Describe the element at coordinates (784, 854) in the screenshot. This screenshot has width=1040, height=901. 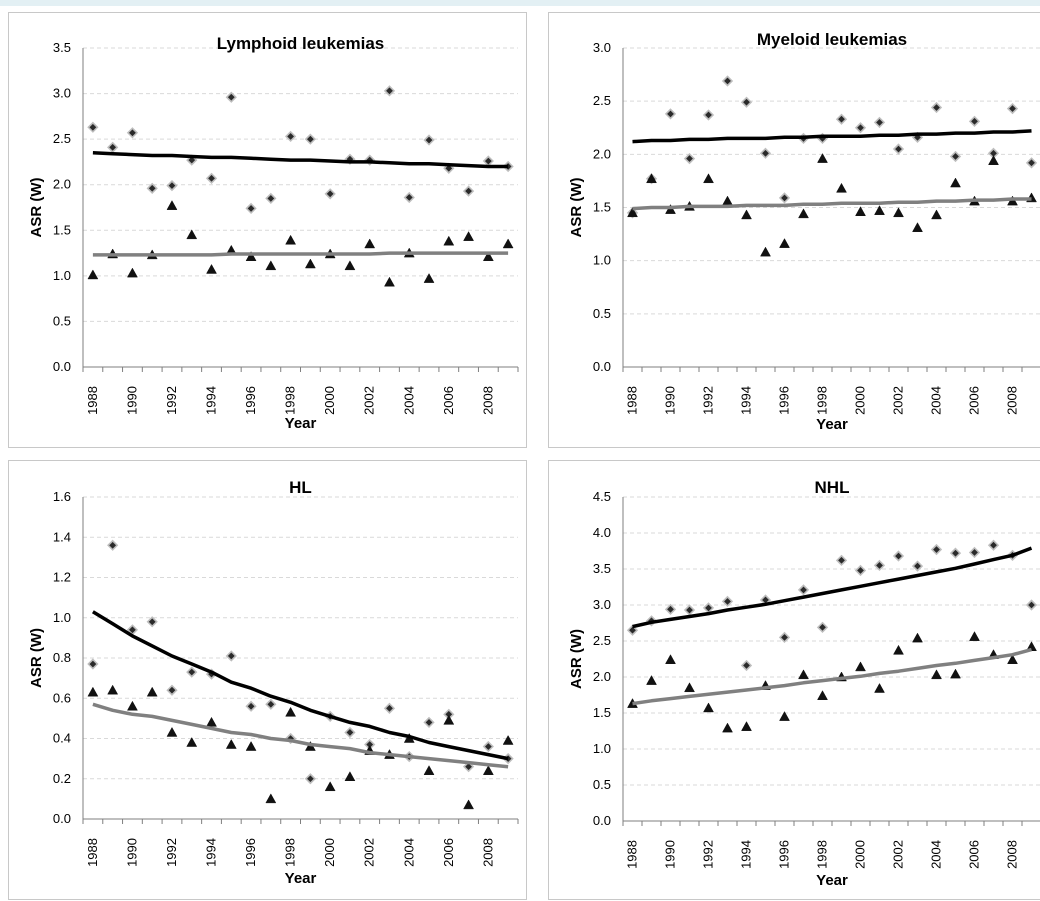
I see `x-tick-label: 1996` at that location.